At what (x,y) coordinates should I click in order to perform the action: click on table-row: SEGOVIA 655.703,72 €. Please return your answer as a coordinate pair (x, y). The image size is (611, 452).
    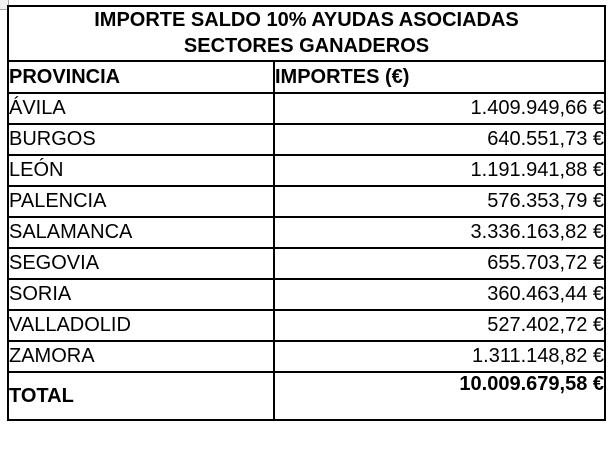
    Looking at the image, I should click on (307, 263).